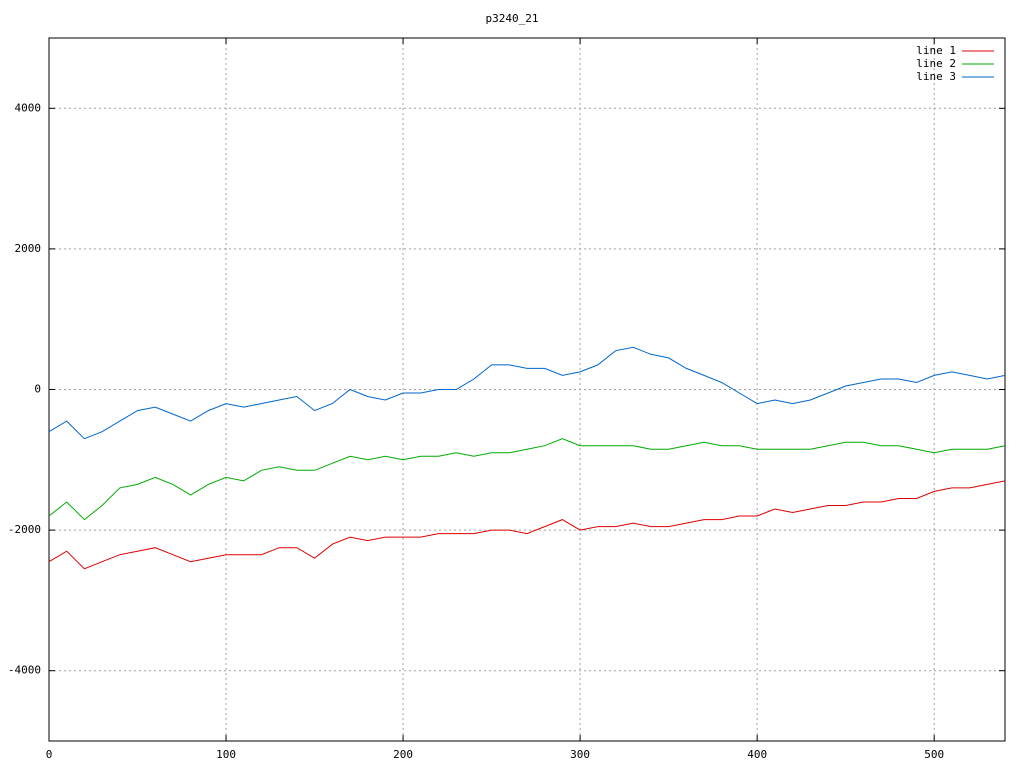 The image size is (1024, 768). What do you see at coordinates (226, 754) in the screenshot?
I see `x-tick-label: 100` at bounding box center [226, 754].